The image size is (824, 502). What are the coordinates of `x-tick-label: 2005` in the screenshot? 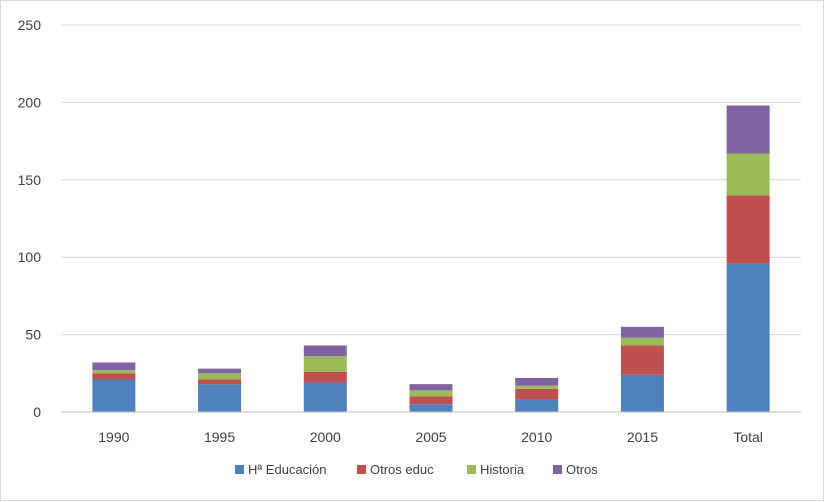 It's located at (430, 437).